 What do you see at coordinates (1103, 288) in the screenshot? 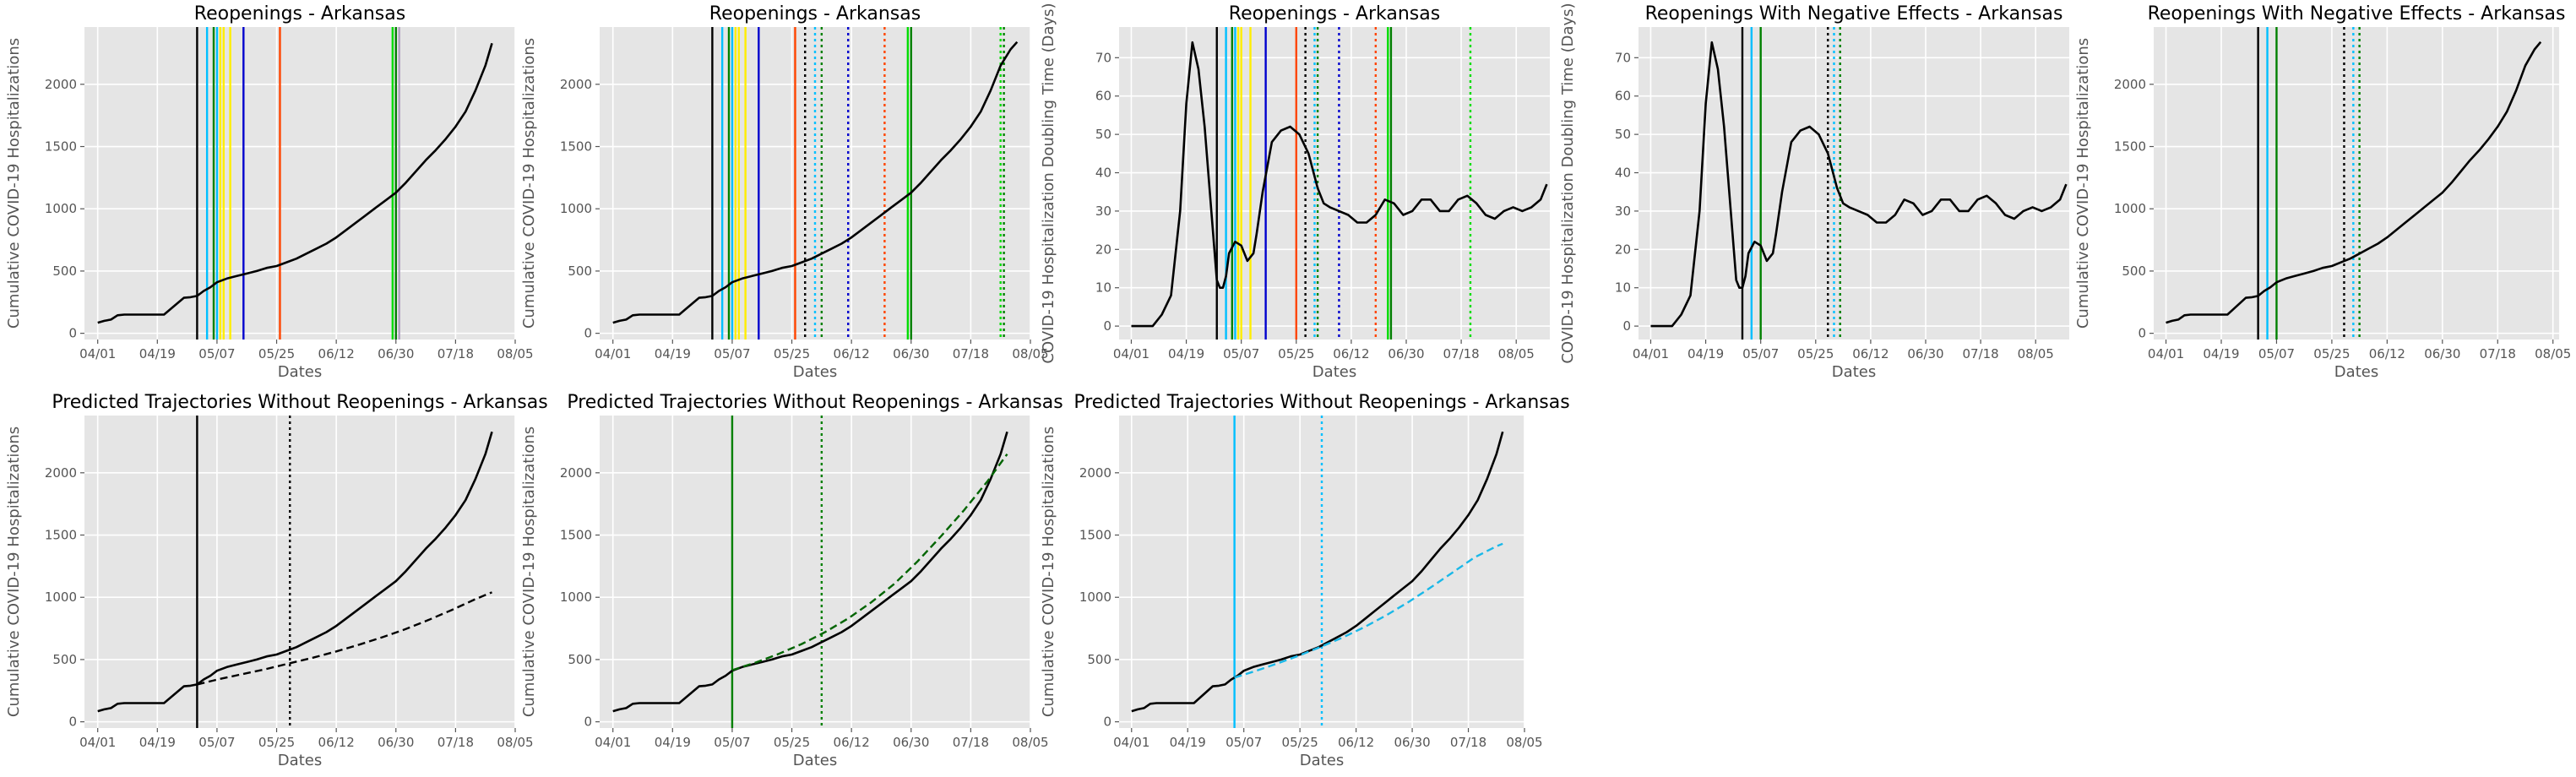
I see `y-tick-label: 10` at bounding box center [1103, 288].